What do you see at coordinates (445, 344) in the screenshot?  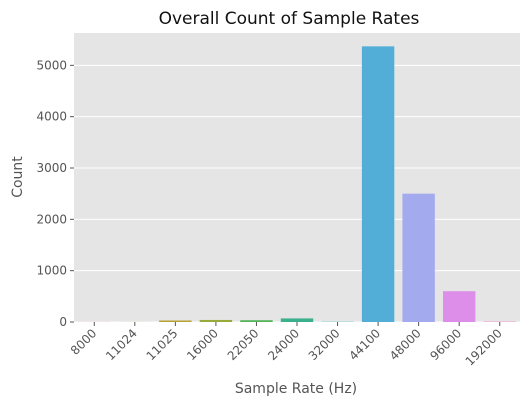 I see `x-tick-label: 96000` at bounding box center [445, 344].